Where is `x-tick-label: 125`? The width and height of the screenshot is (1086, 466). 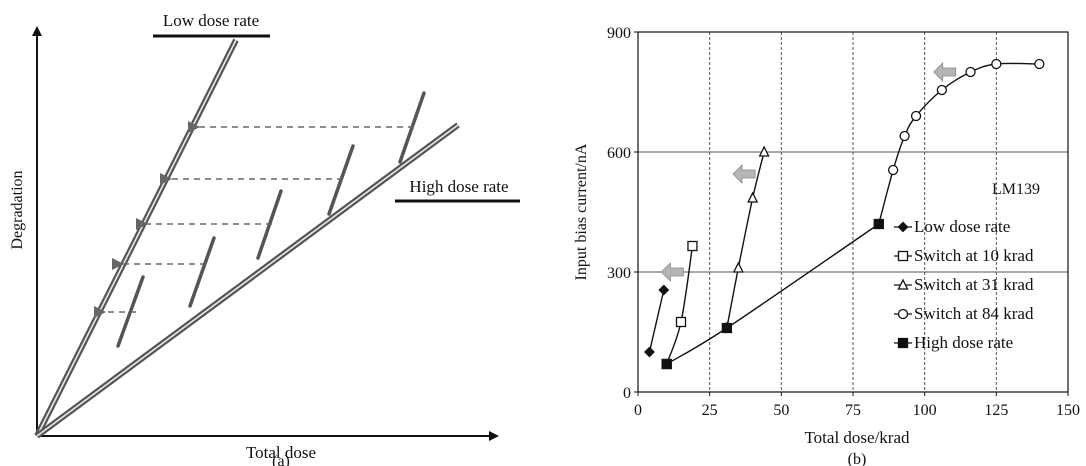 x-tick-label: 125 is located at coordinates (996, 410).